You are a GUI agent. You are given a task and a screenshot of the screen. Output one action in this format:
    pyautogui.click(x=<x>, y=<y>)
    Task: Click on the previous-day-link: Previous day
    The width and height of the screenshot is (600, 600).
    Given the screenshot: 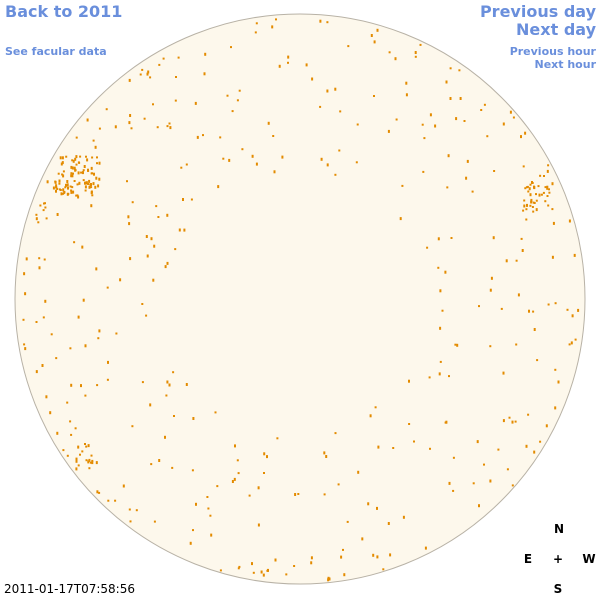 What is the action you would take?
    pyautogui.click(x=537, y=11)
    